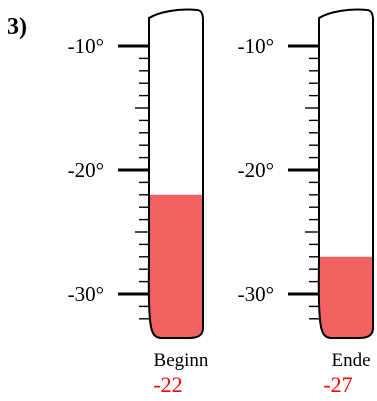 The height and width of the screenshot is (401, 377). I want to click on thermometer-value-ende: -27, so click(337, 384).